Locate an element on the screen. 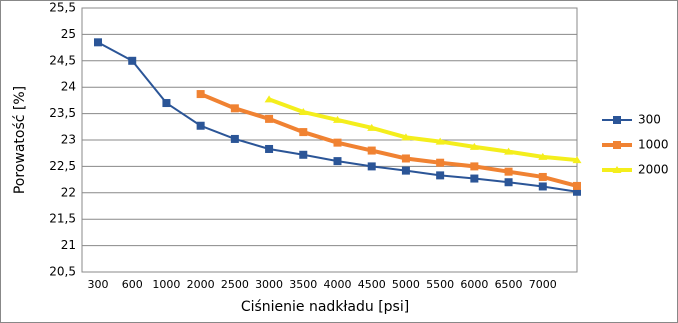 The height and width of the screenshot is (323, 678). x-tick-label: 5500 is located at coordinates (440, 284).